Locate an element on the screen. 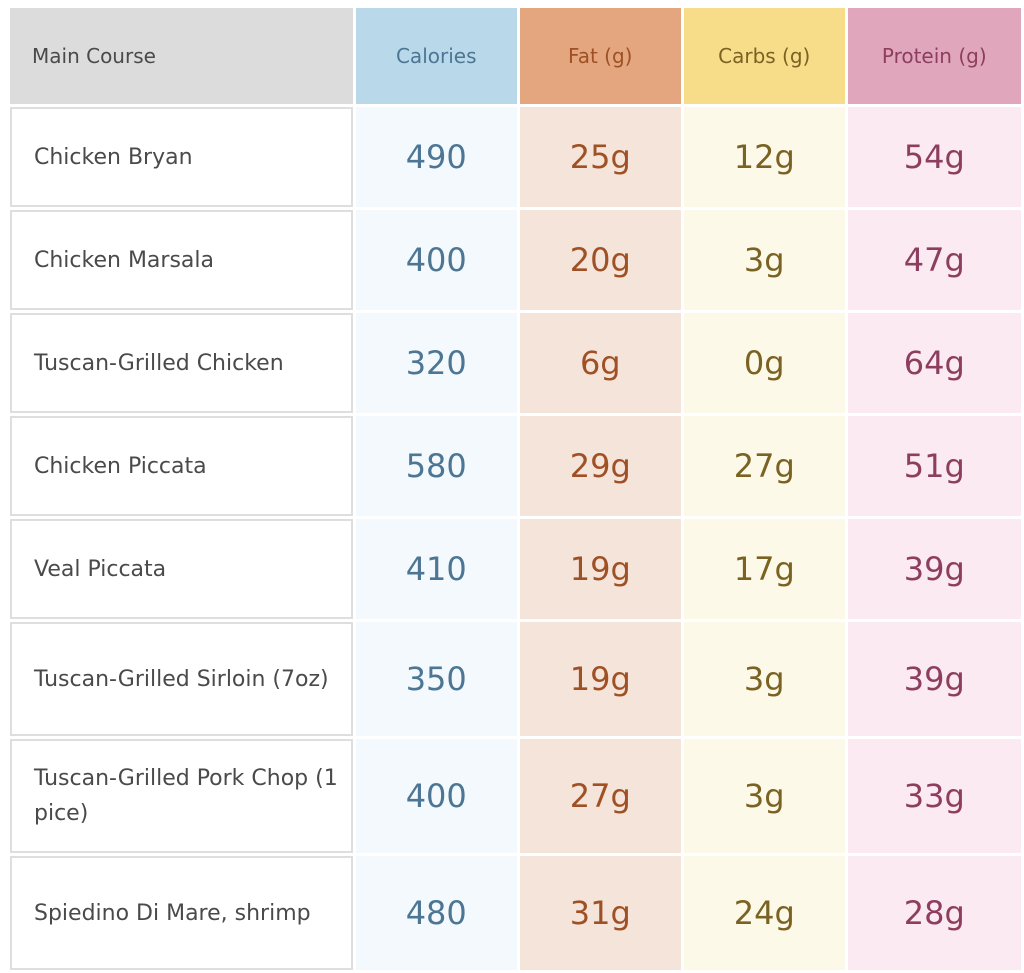 The image size is (1024, 973). course-name: Tuscan-Grilled Pork Chop (1 pice) is located at coordinates (181, 796).